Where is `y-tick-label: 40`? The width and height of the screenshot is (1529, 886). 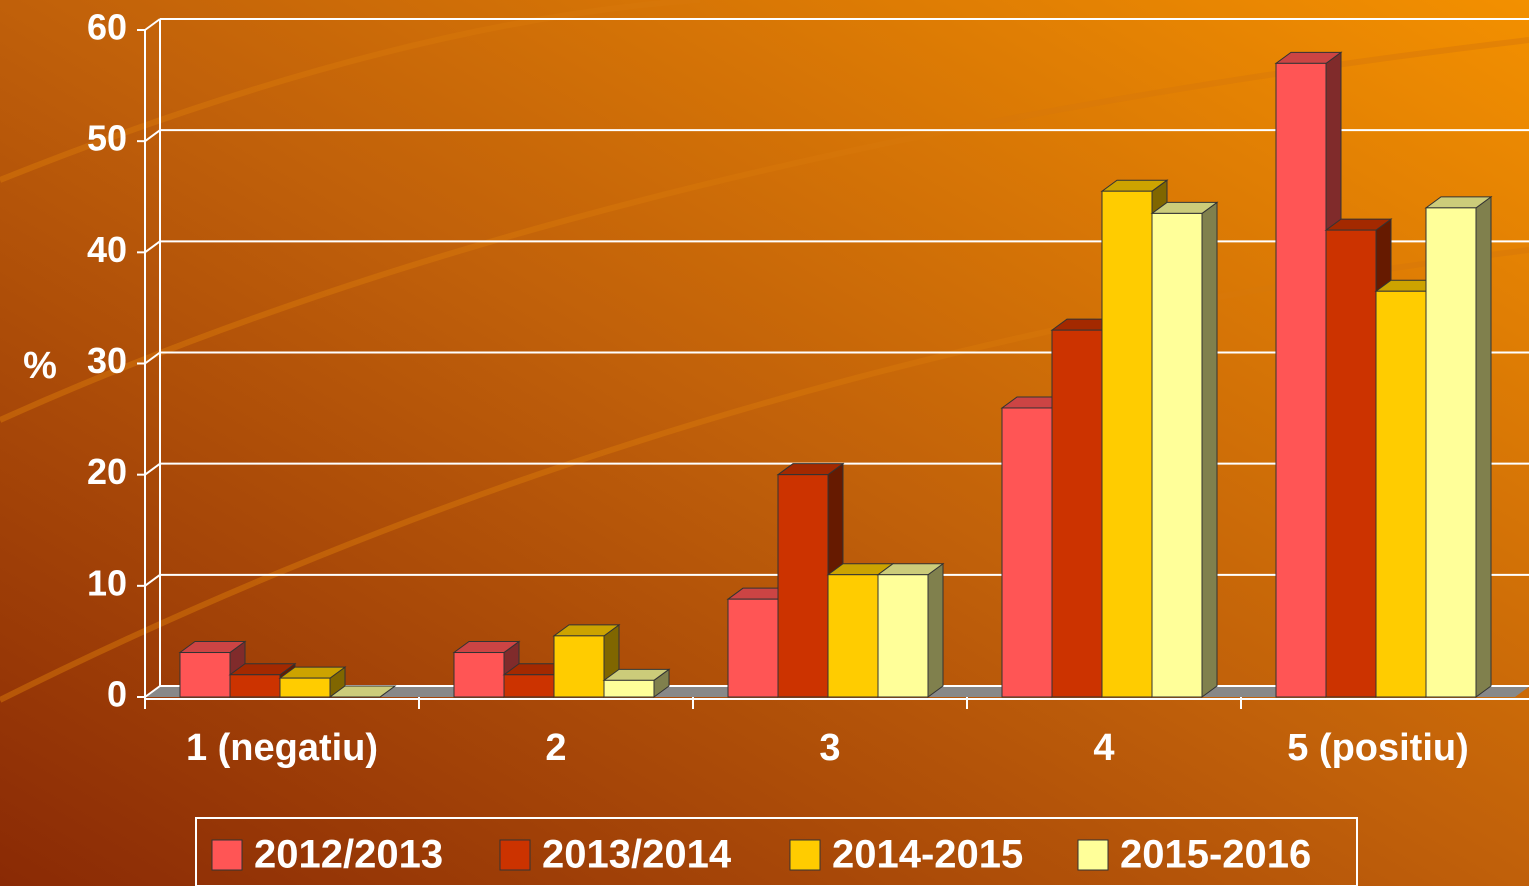
y-tick-label: 40 is located at coordinates (107, 249).